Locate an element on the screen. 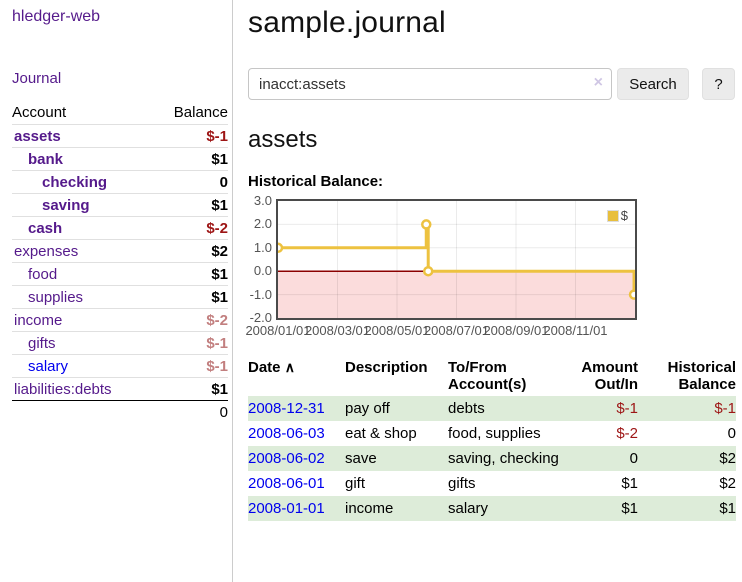 The image size is (742, 582). register-amount-cell: $1 is located at coordinates (629, 483).